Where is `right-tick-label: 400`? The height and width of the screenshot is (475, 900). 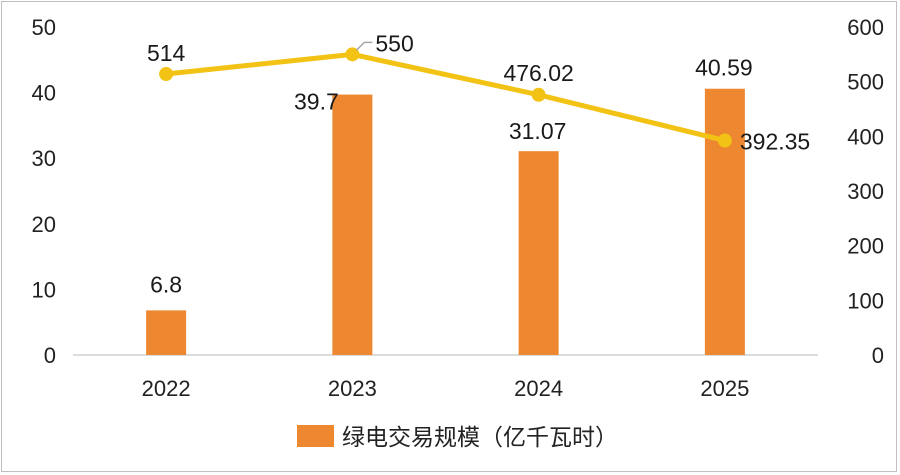 right-tick-label: 400 is located at coordinates (865, 136).